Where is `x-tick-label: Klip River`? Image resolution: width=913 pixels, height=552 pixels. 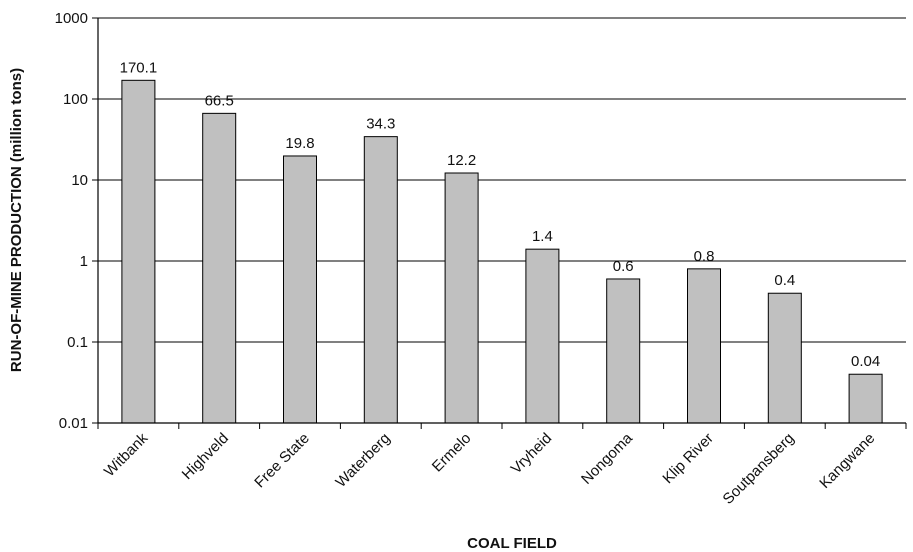 x-tick-label: Klip River is located at coordinates (687, 458).